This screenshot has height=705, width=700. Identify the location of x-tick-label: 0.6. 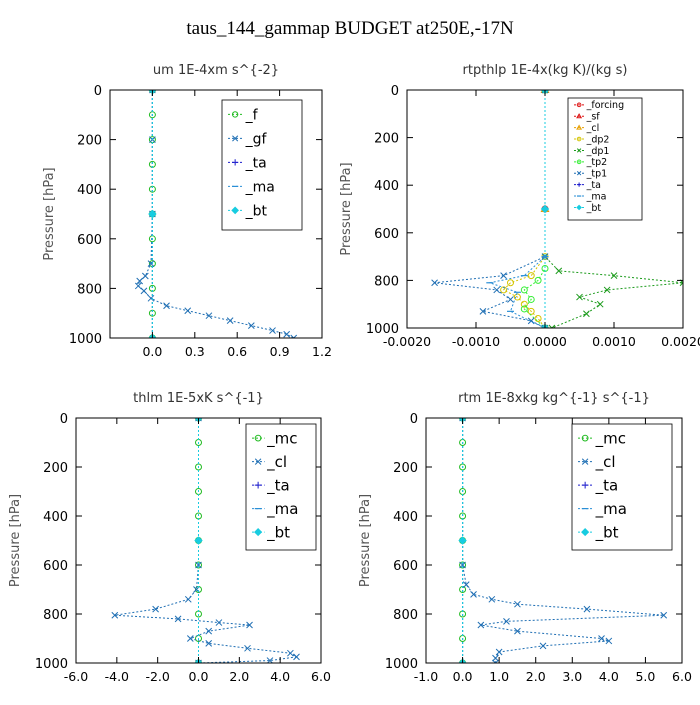
(237, 351).